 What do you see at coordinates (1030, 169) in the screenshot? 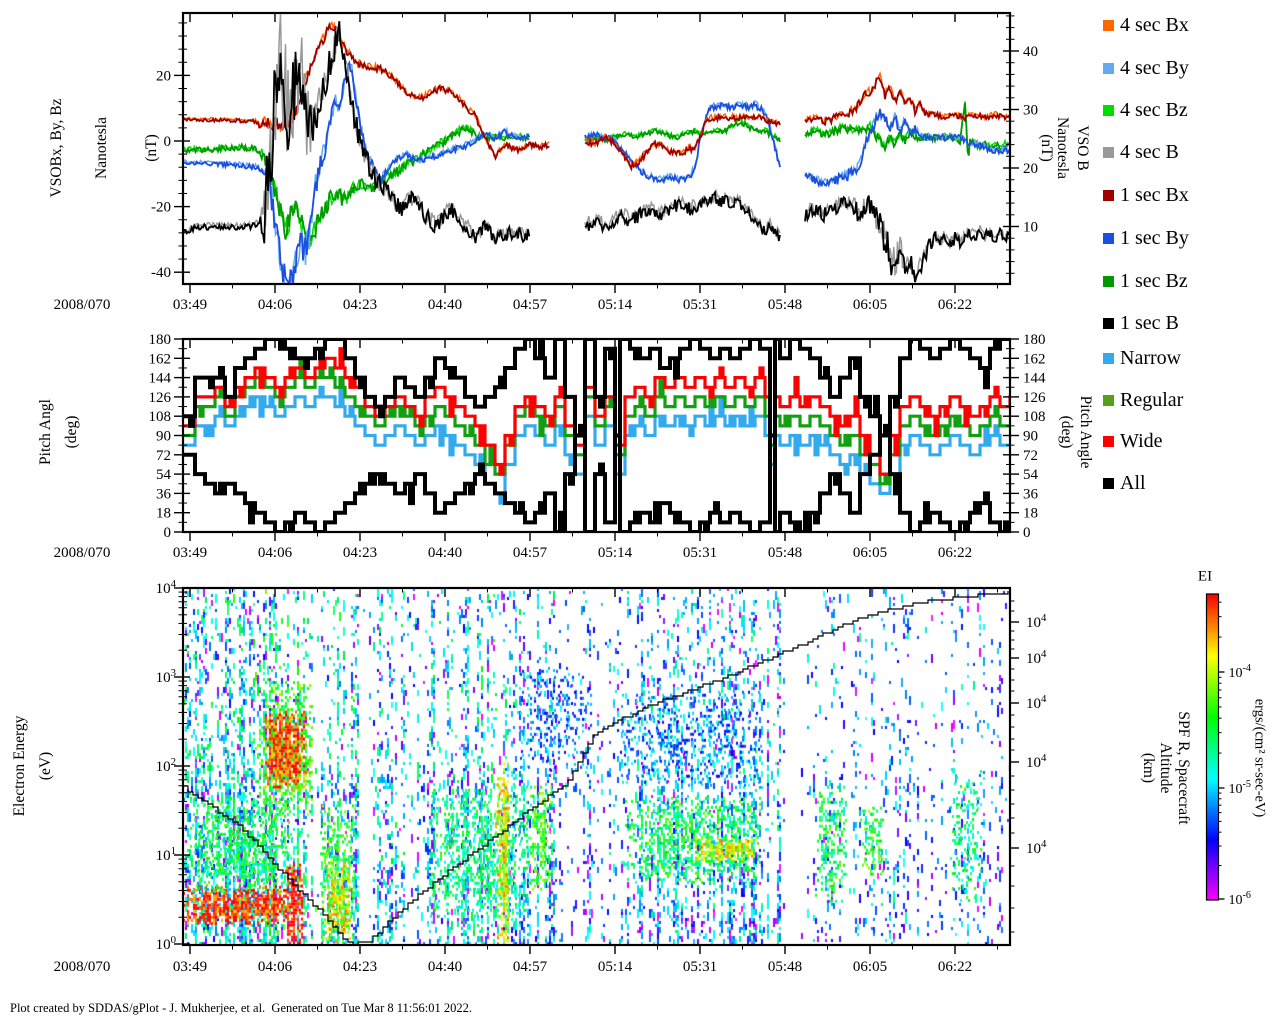
I see `tick-label: 20` at bounding box center [1030, 169].